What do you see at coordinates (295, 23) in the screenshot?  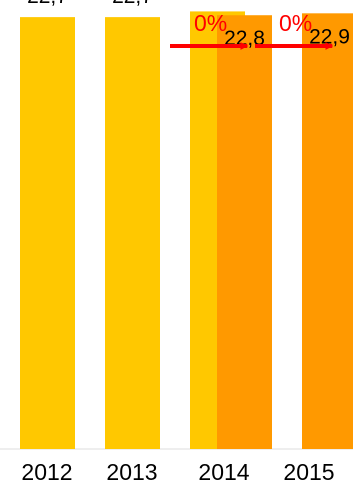 I see `growth-label-2: 0%` at bounding box center [295, 23].